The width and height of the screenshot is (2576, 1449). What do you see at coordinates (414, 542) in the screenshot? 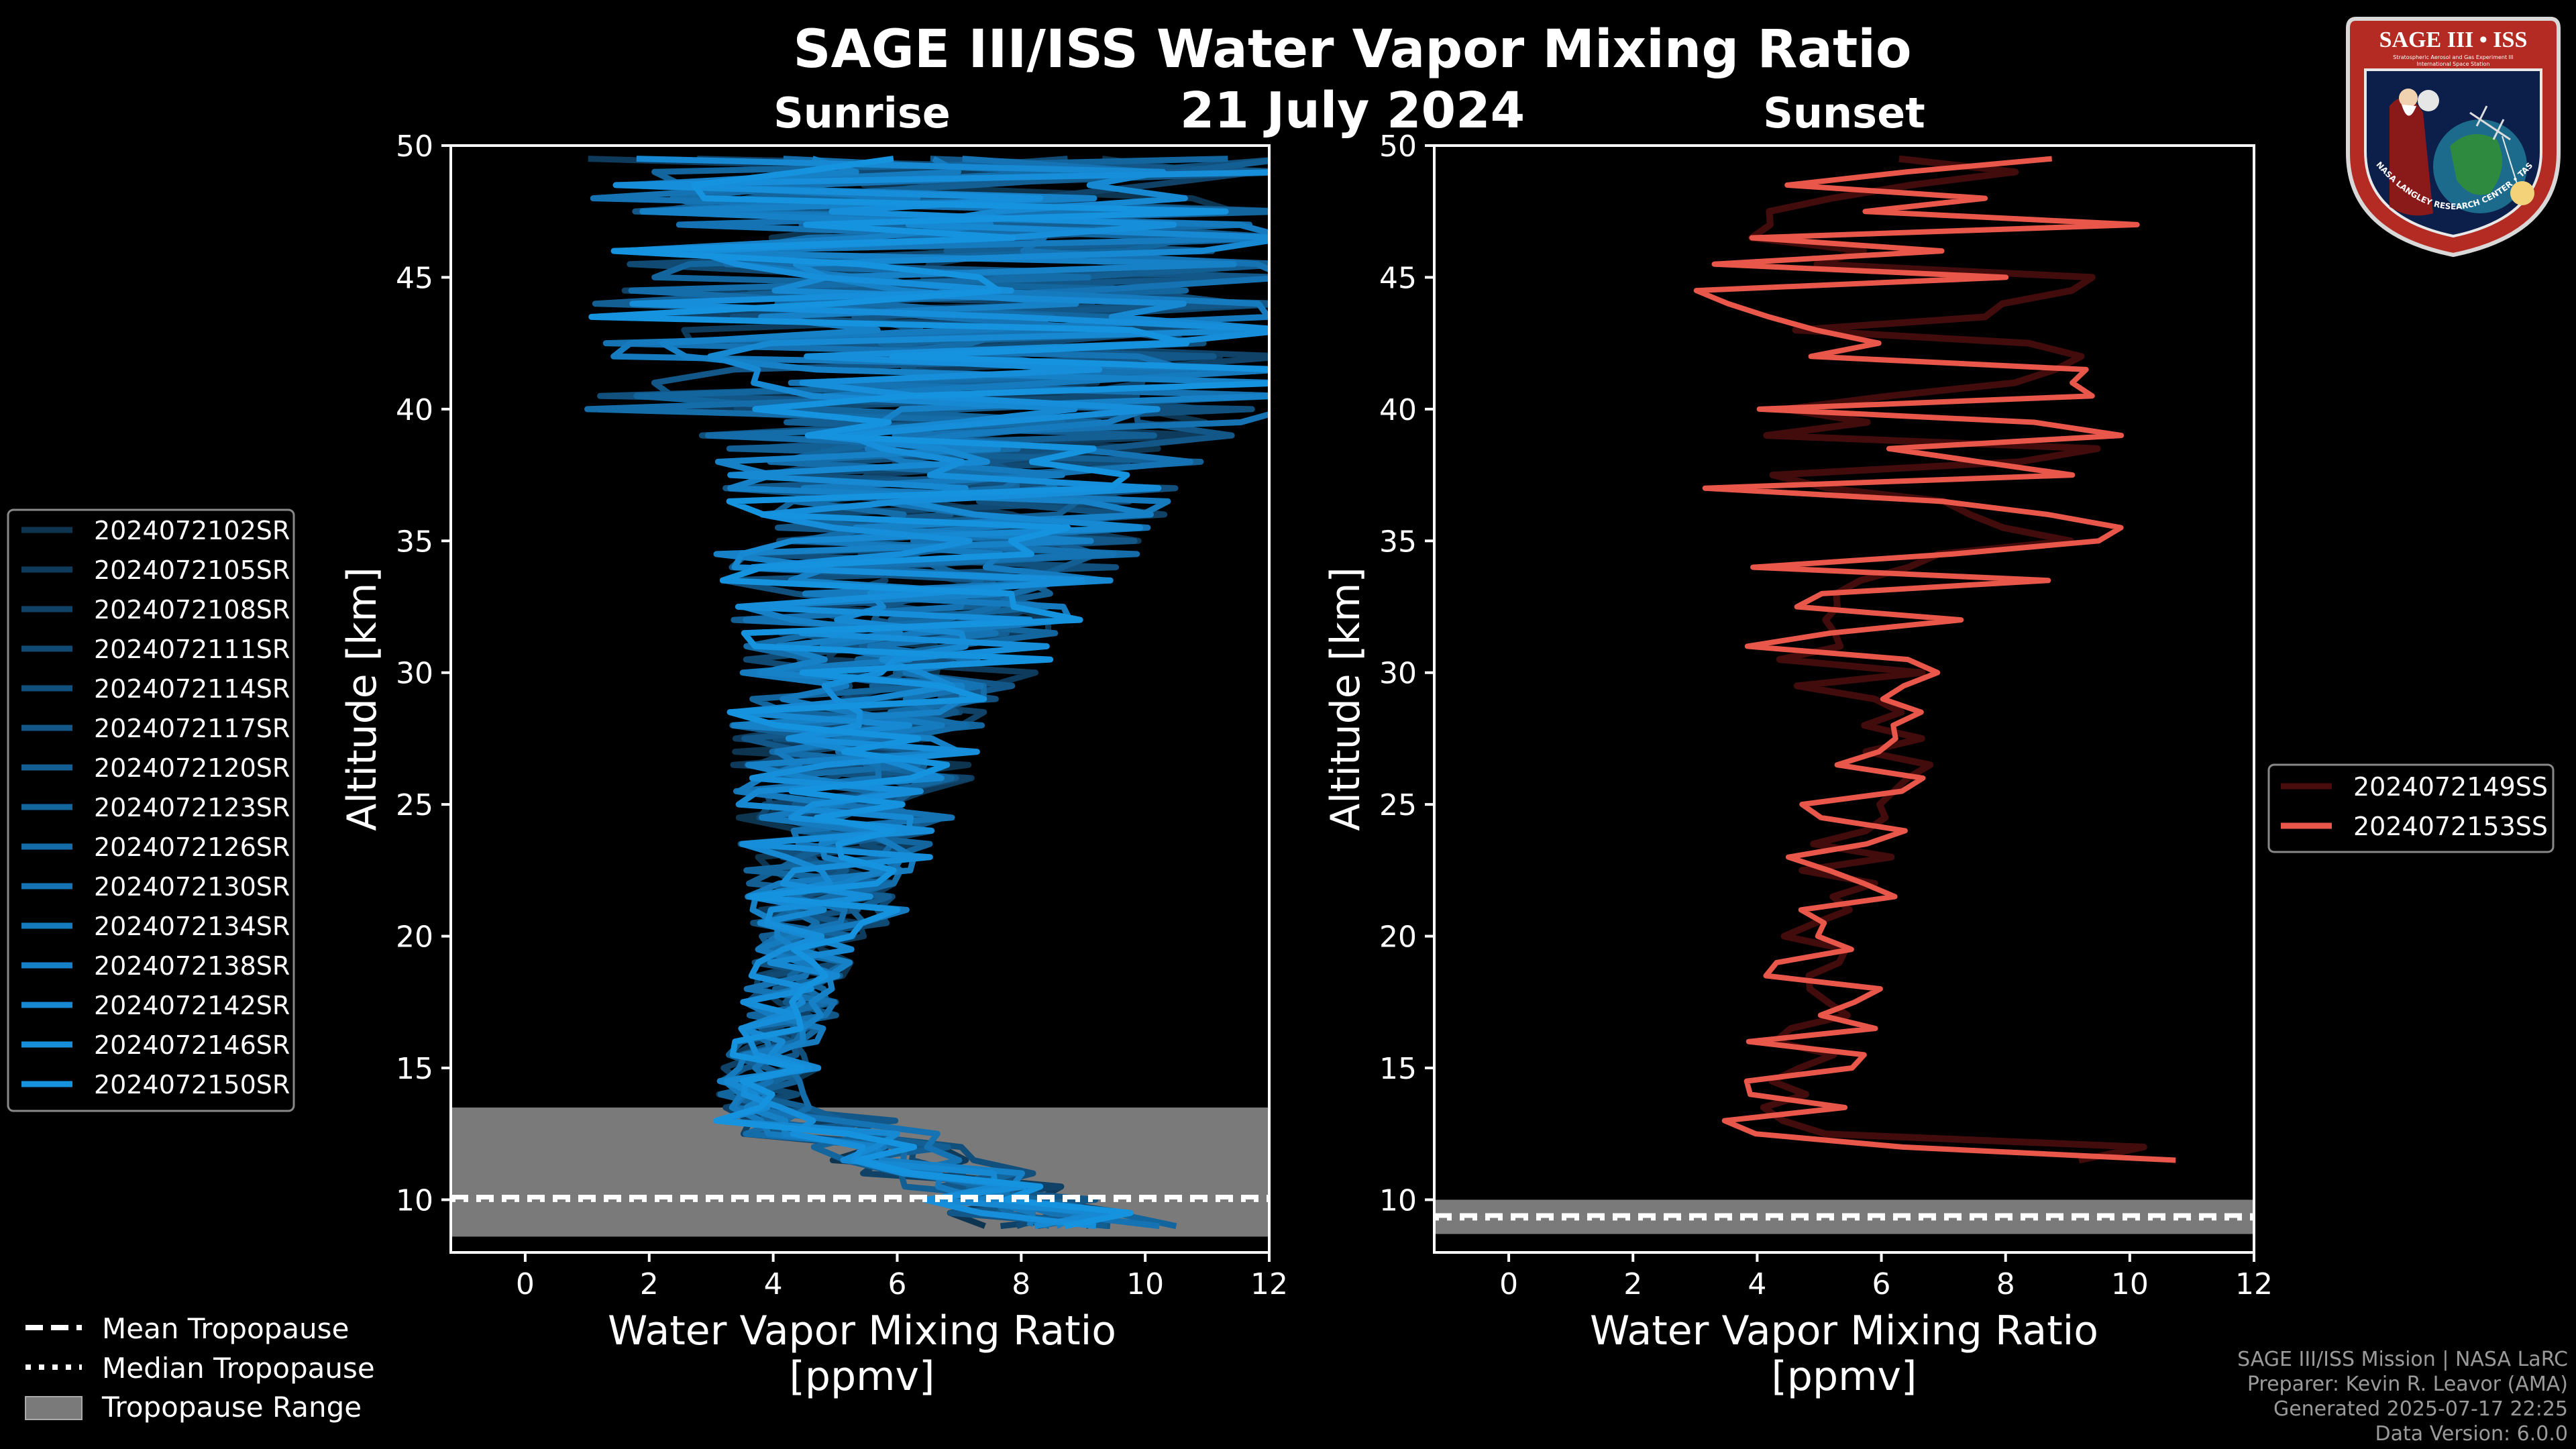
I see `sunrise-ytick-label: 35` at bounding box center [414, 542].